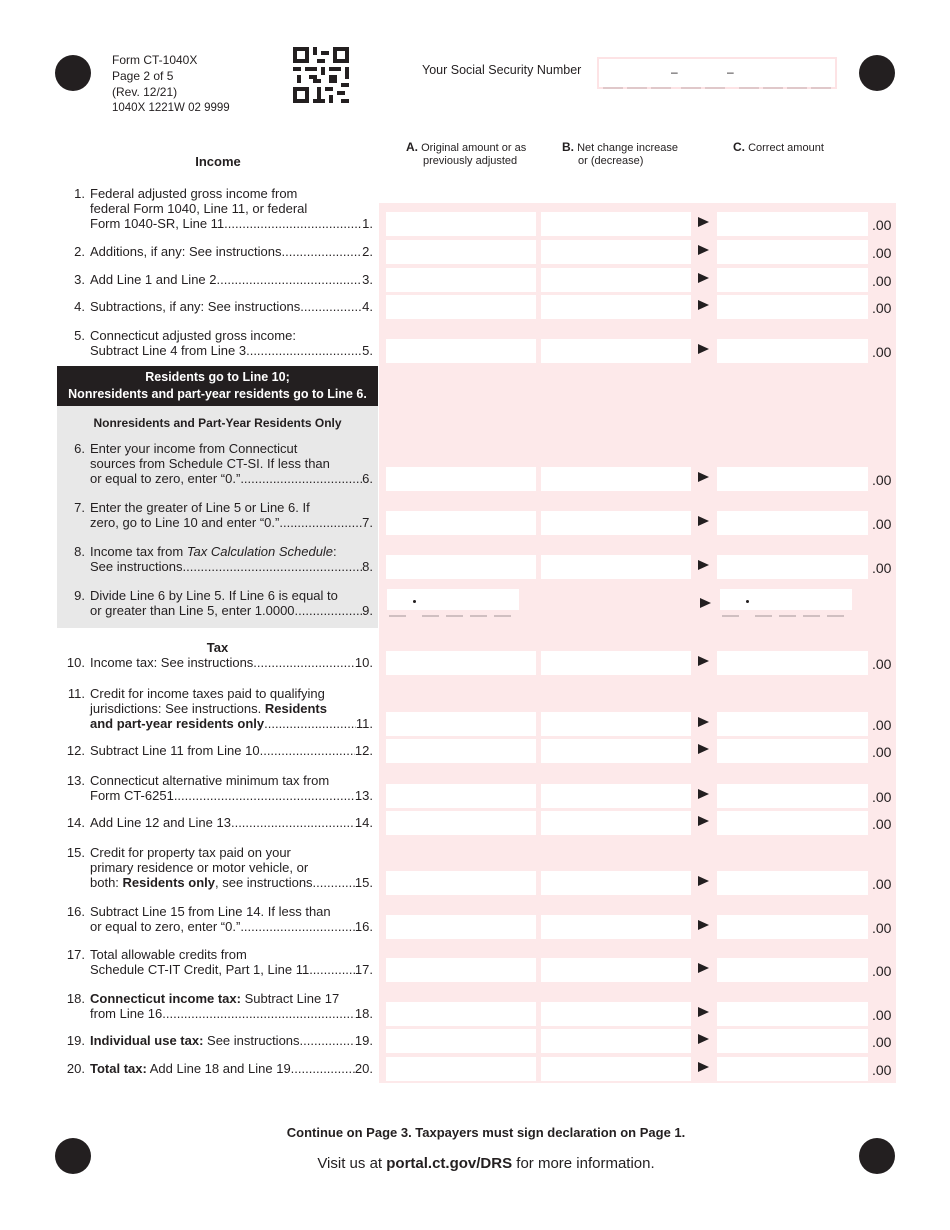  What do you see at coordinates (453, 599) in the screenshot?
I see `line-9-column-a-input` at bounding box center [453, 599].